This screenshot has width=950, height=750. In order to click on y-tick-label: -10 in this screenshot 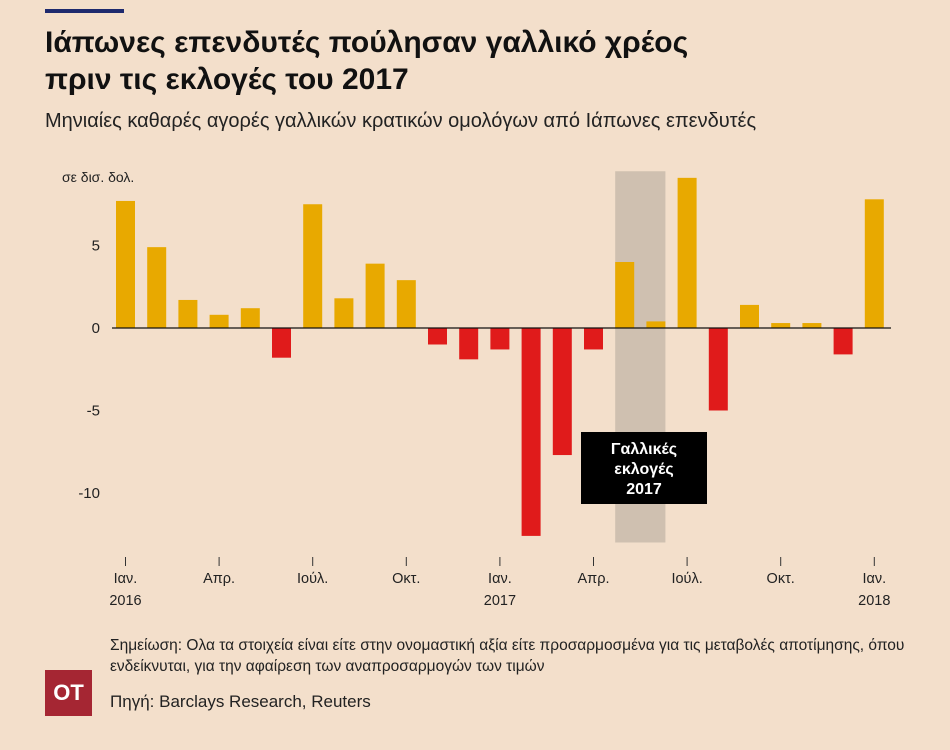, I will do `click(89, 493)`.